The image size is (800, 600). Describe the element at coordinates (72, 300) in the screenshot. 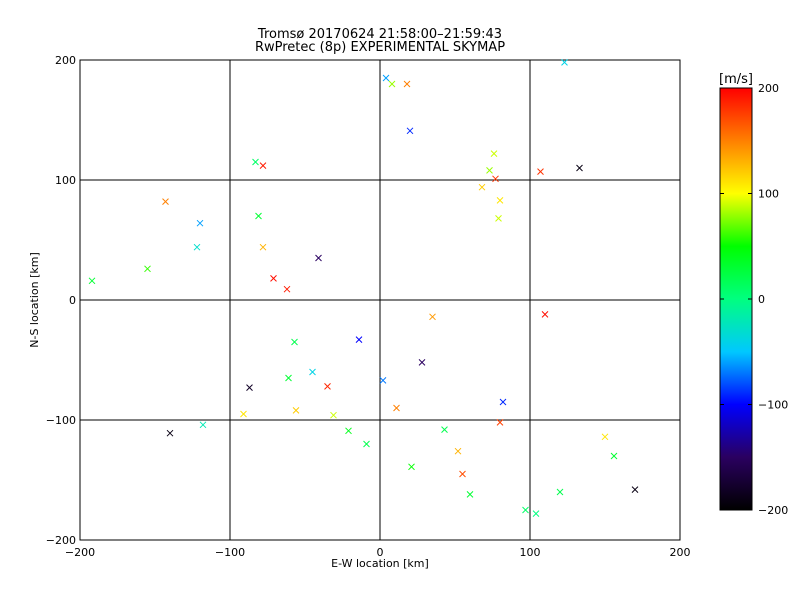

I see `y-tick-label: 0` at that location.